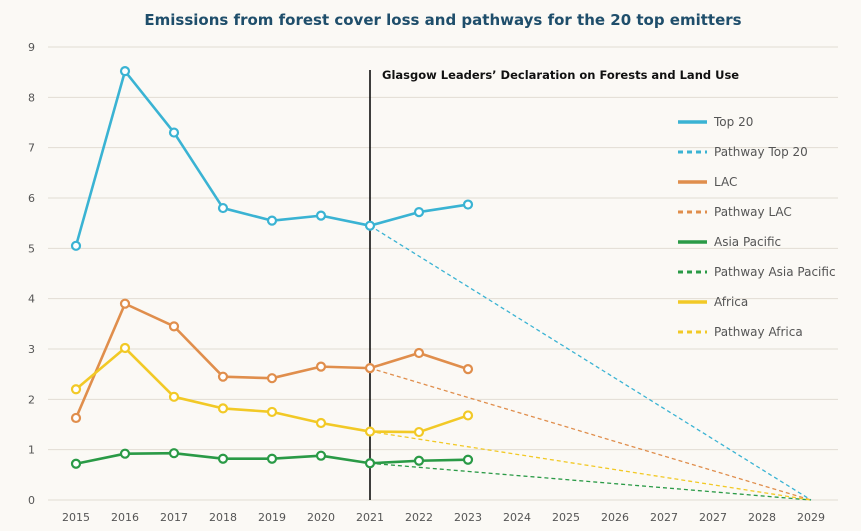 The image size is (861, 531). What do you see at coordinates (753, 212) in the screenshot?
I see `legend-label-pathway-lac: Pathway LAC` at bounding box center [753, 212].